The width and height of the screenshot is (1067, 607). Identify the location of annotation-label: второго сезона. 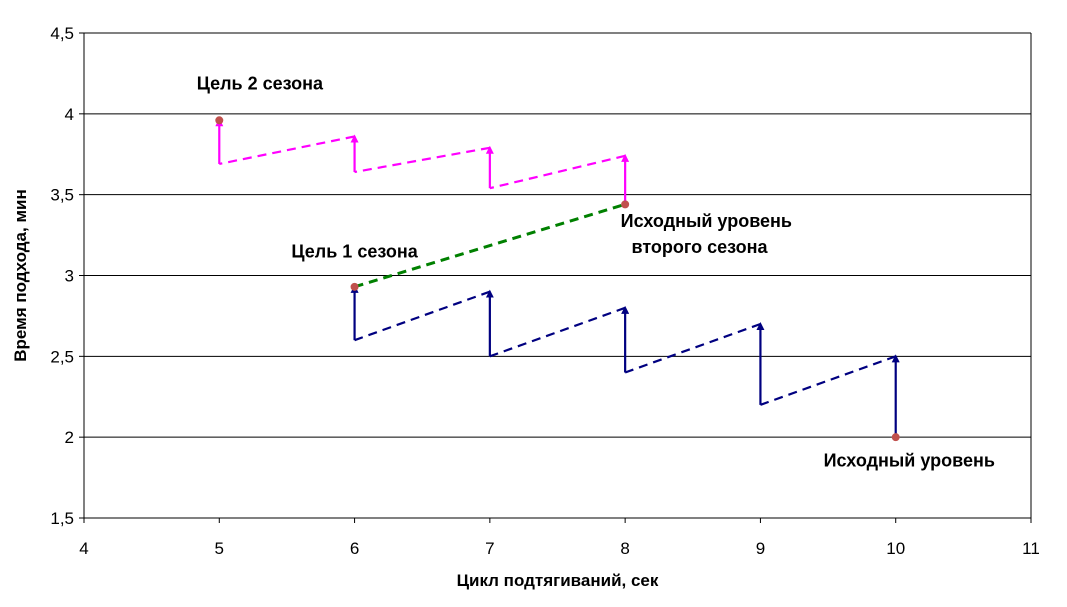
(700, 247).